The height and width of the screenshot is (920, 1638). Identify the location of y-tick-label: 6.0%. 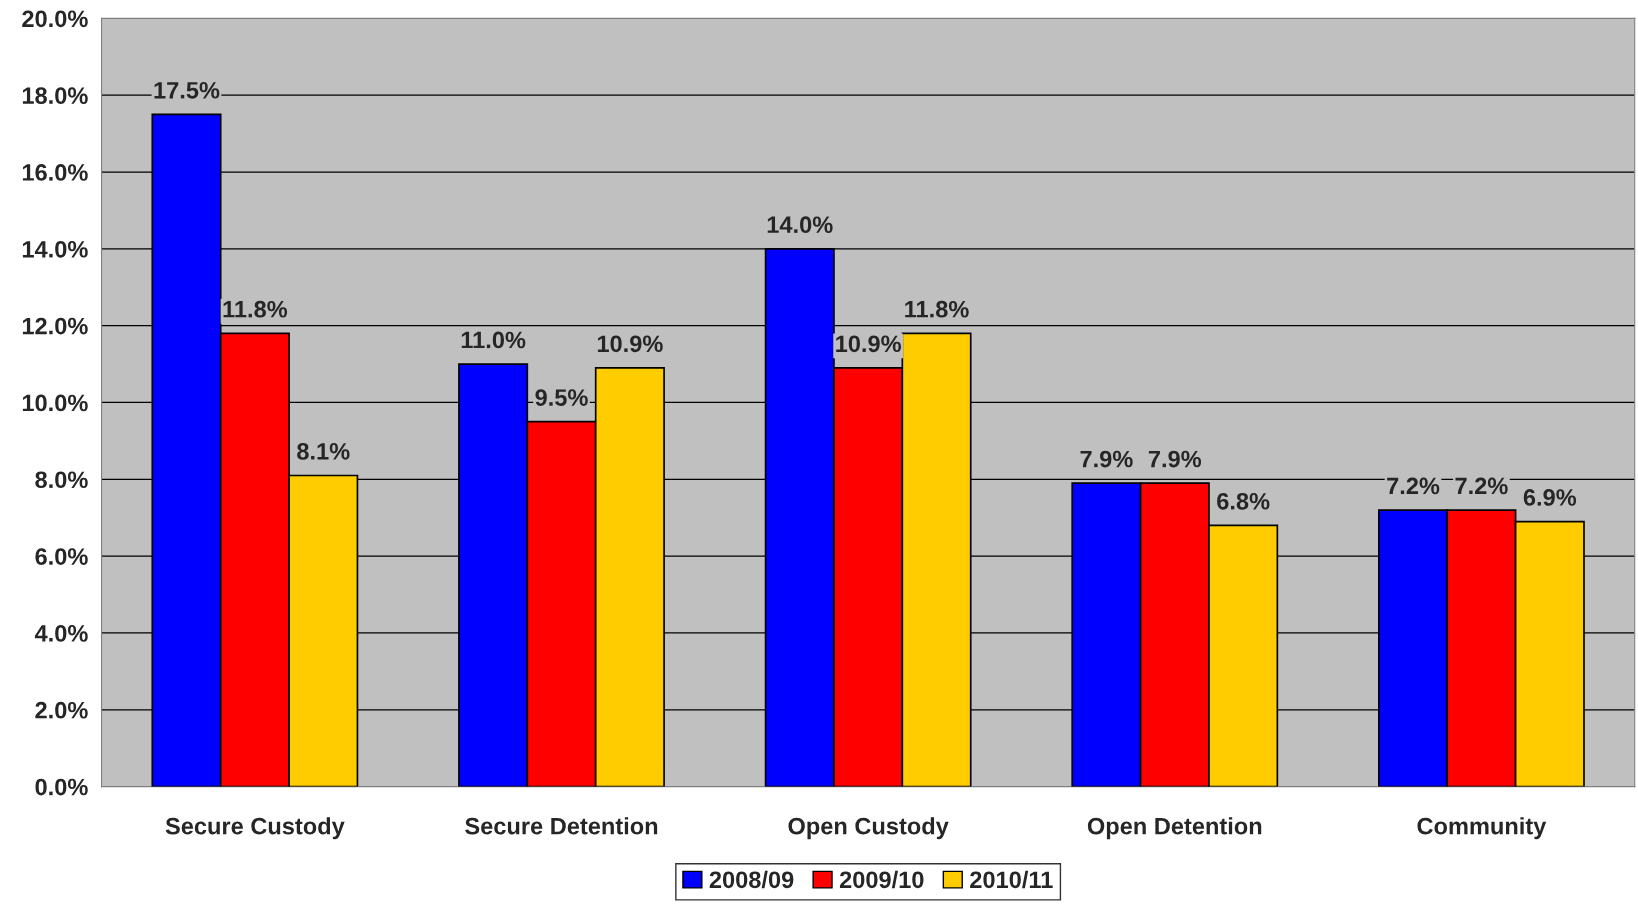
(61, 556).